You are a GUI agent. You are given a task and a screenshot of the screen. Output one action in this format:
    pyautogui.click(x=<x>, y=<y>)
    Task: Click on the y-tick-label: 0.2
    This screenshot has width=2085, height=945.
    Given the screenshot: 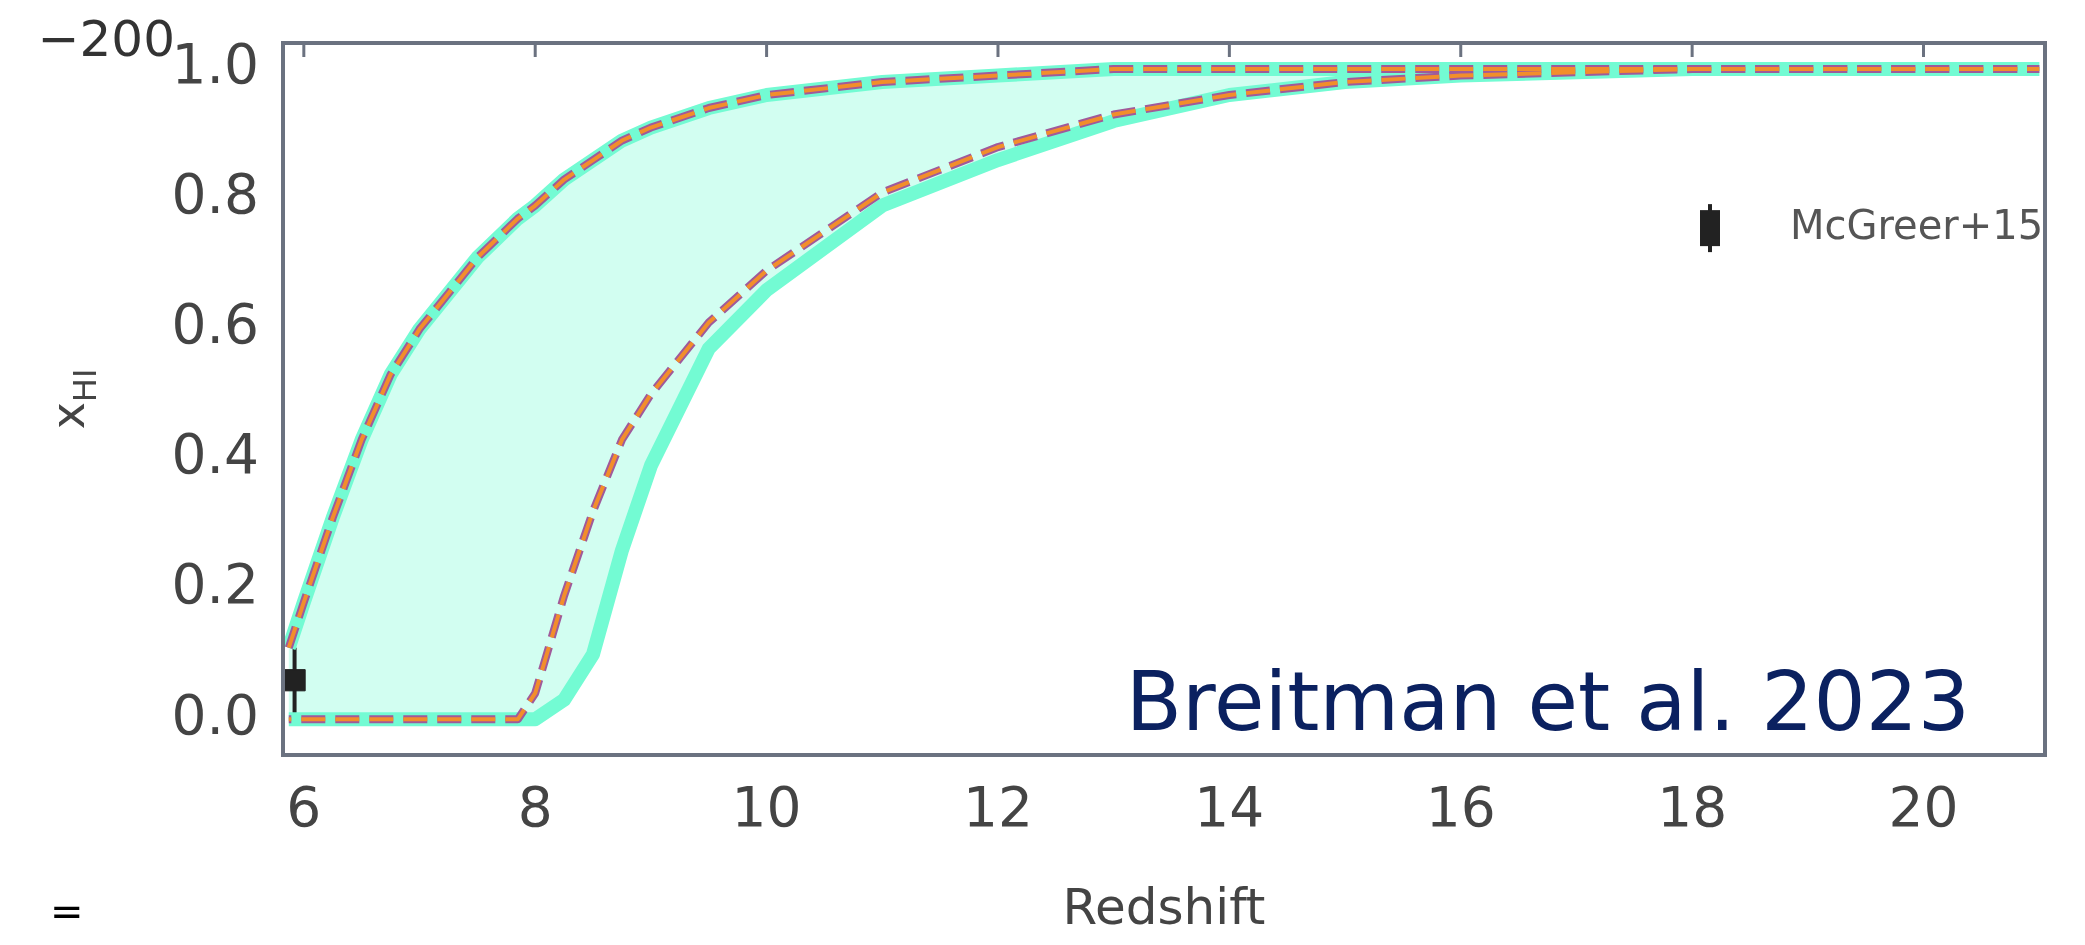 What is the action you would take?
    pyautogui.click(x=215, y=584)
    